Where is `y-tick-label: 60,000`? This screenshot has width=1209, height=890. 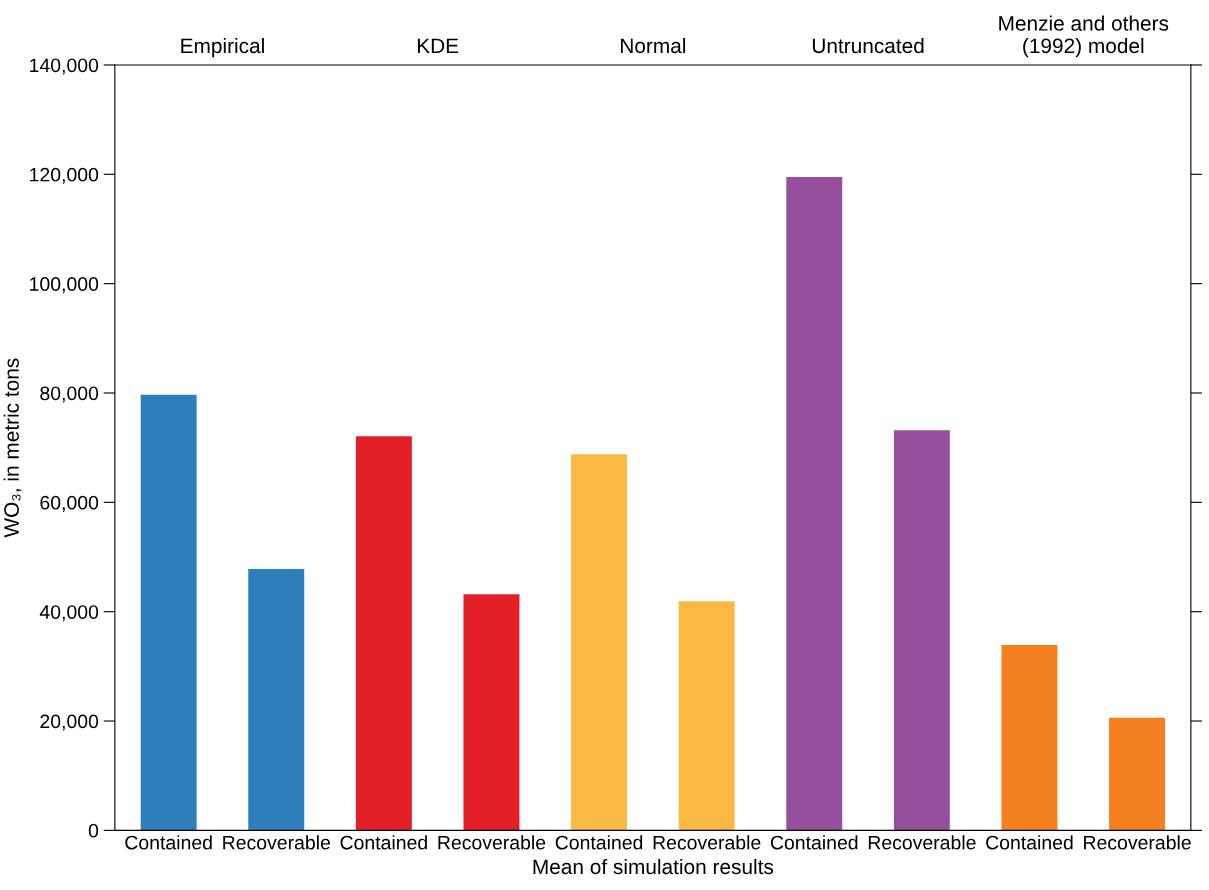
y-tick-label: 60,000 is located at coordinates (69, 503).